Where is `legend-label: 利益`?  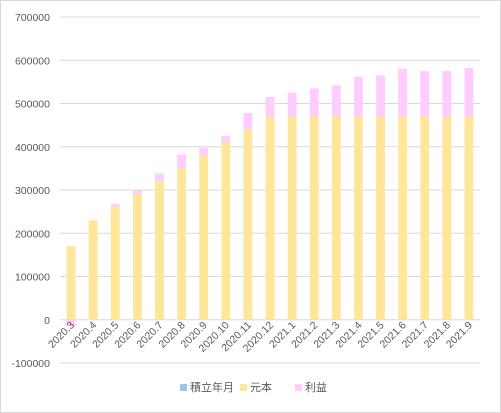 legend-label: 利益 is located at coordinates (316, 387).